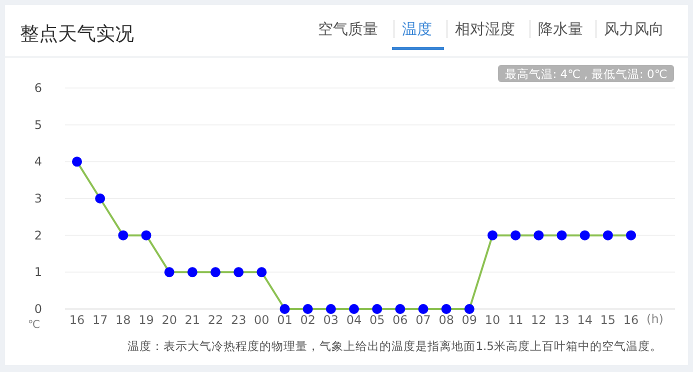 The height and width of the screenshot is (372, 693). Describe the element at coordinates (38, 88) in the screenshot. I see `y-tick-label: 6` at that location.